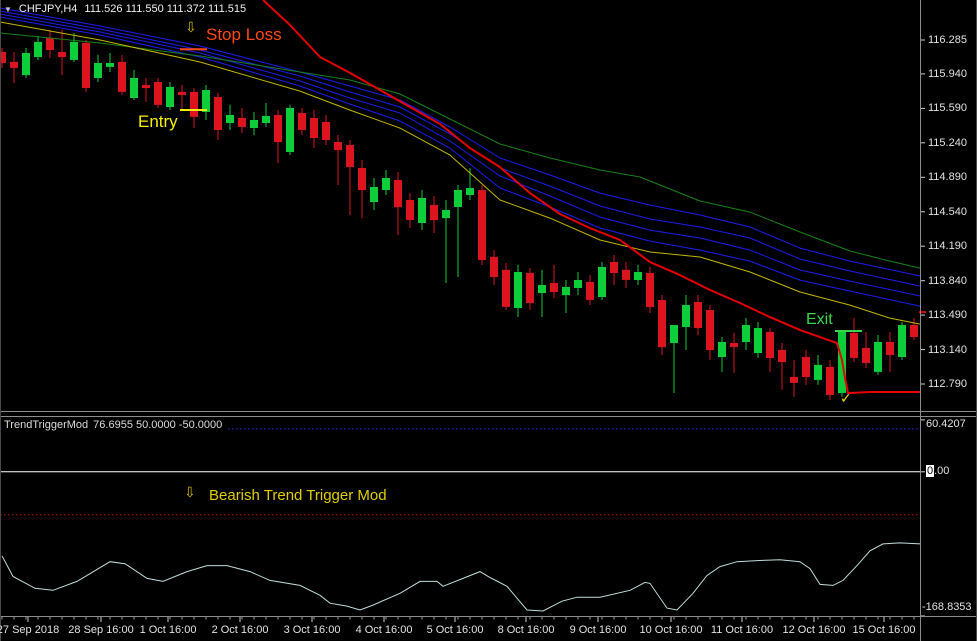  I want to click on time-axis-label: 28 Sep 16:00, so click(101, 630).